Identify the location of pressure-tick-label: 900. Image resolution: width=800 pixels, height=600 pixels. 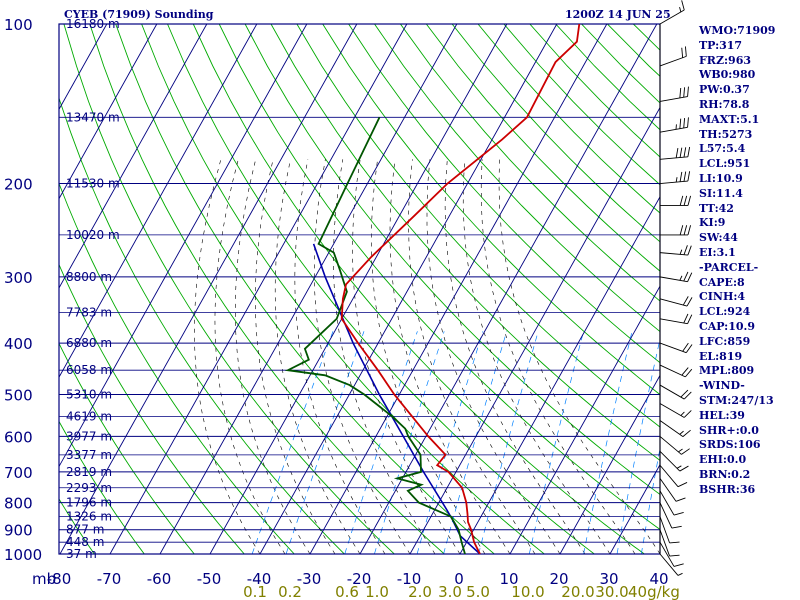
(18, 531).